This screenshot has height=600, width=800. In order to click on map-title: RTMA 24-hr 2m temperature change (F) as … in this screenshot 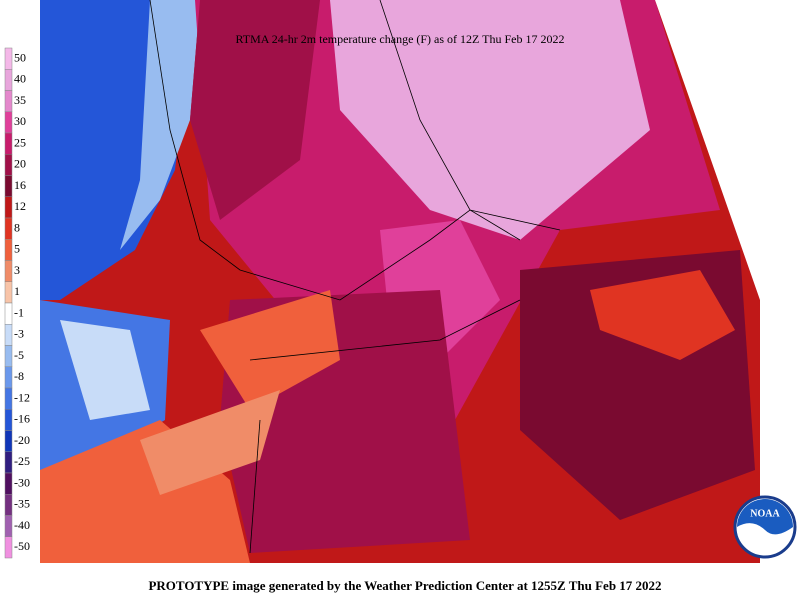, I will do `click(400, 39)`.